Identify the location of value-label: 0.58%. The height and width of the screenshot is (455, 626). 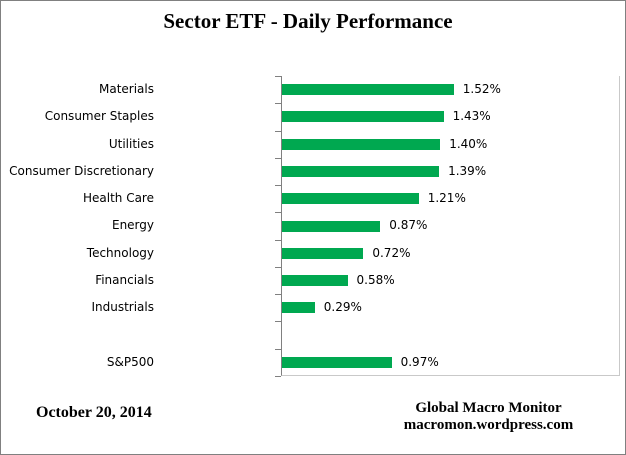
(375, 279).